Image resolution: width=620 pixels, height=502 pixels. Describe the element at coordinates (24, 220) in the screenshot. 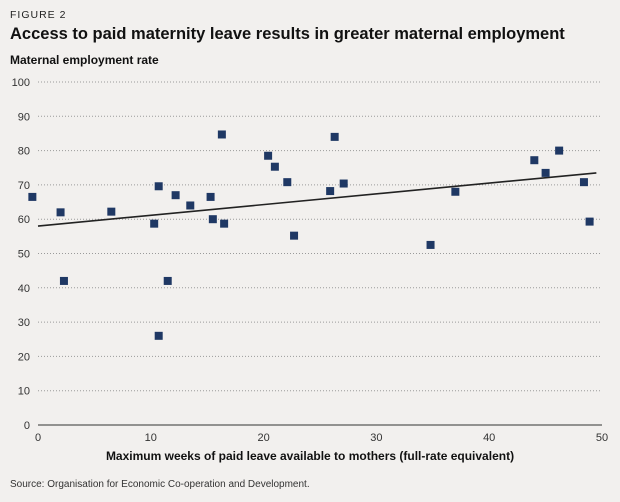

I see `y-tick-label: 60` at that location.